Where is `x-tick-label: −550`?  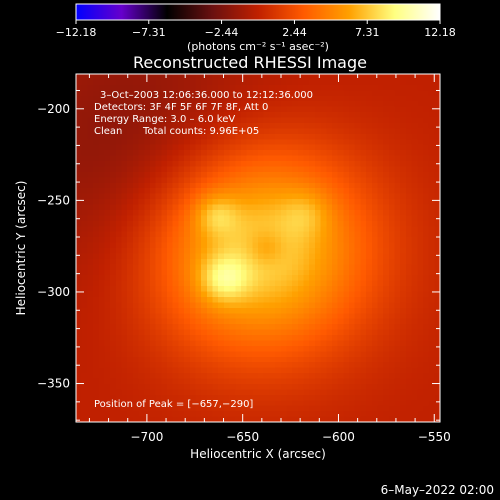
x-tick-label: −550 is located at coordinates (434, 437).